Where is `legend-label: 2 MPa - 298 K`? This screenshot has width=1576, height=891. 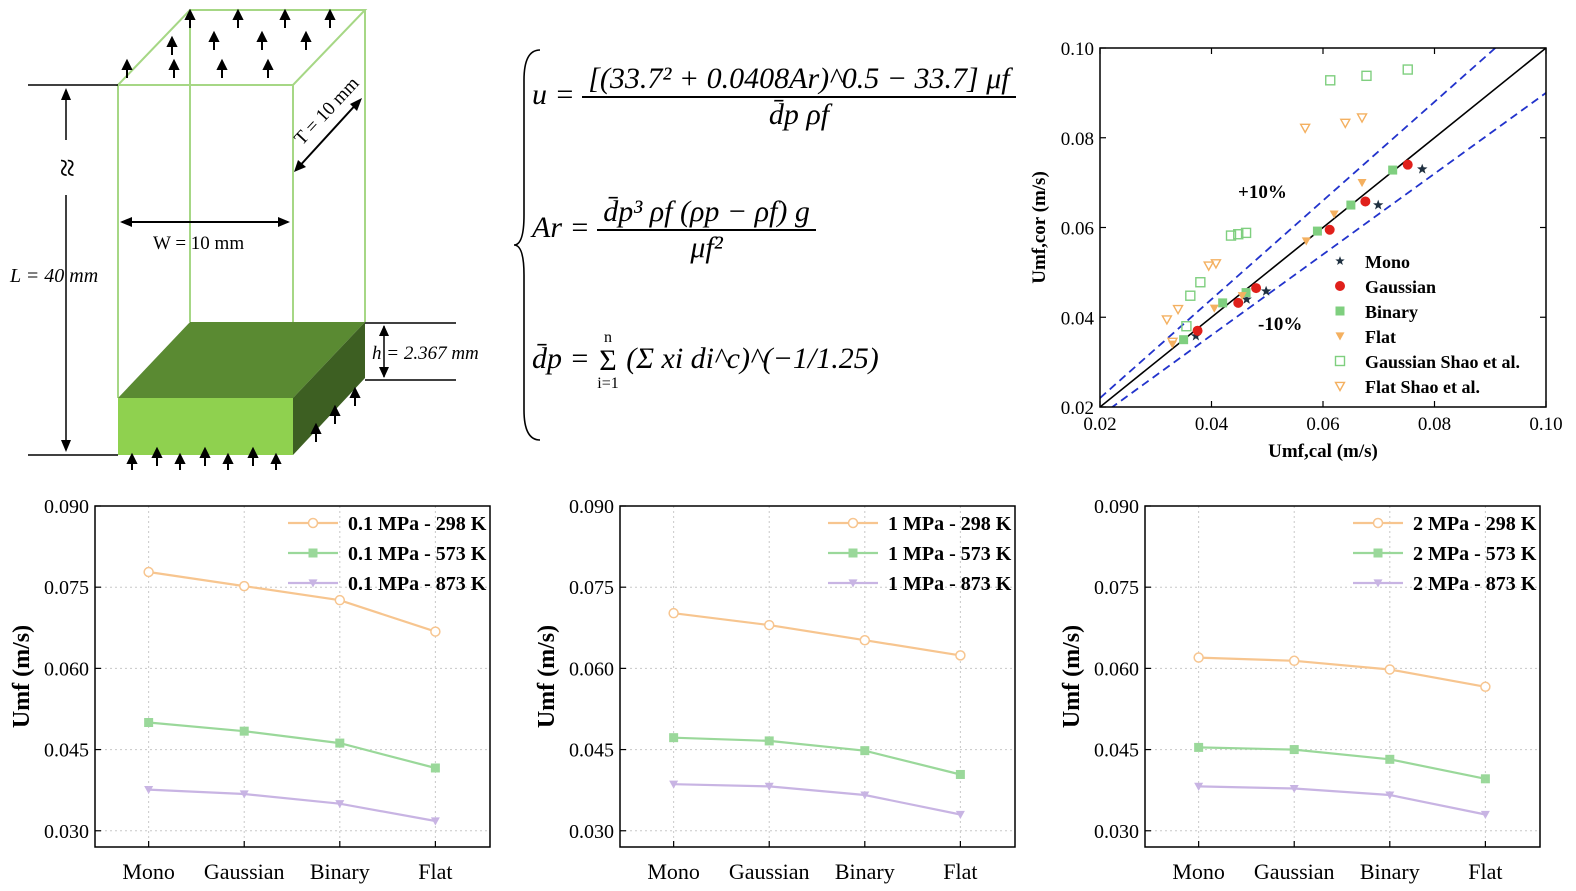
legend-label: 2 MPa - 298 K is located at coordinates (1475, 524).